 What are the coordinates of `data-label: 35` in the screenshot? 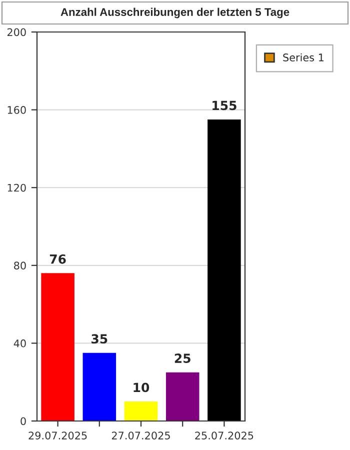 It's located at (100, 339).